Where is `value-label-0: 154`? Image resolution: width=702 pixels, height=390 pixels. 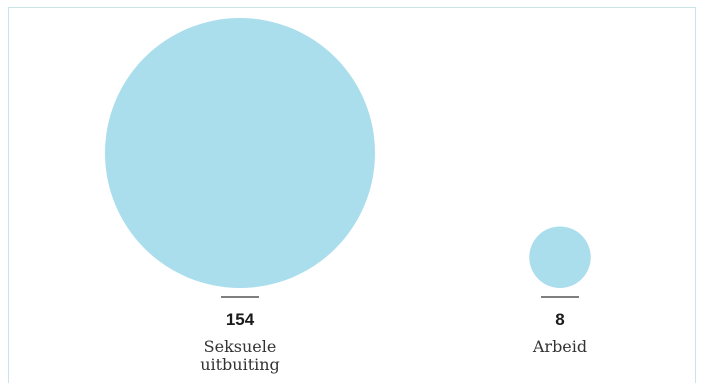 value-label-0: 154 is located at coordinates (240, 319).